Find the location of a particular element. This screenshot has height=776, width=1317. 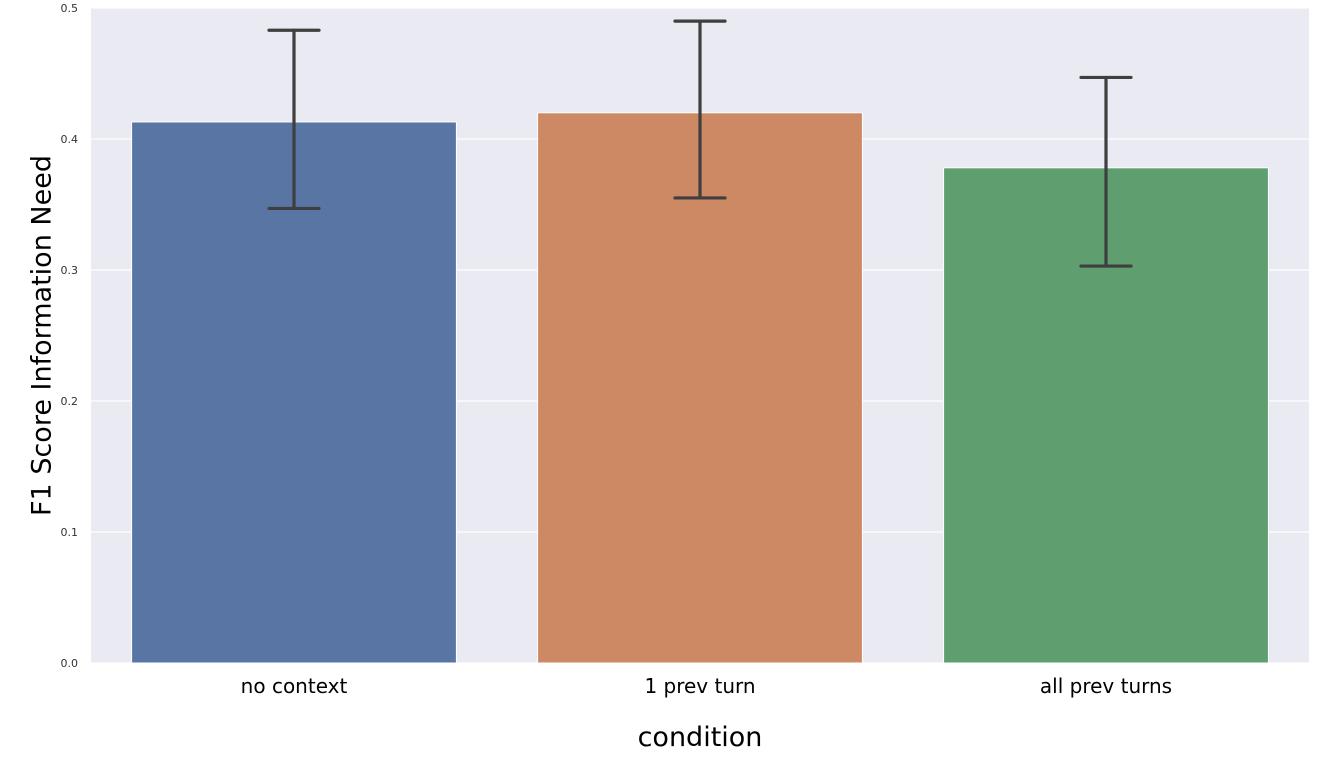

y-tick-label: 0.1 is located at coordinates (70, 532).